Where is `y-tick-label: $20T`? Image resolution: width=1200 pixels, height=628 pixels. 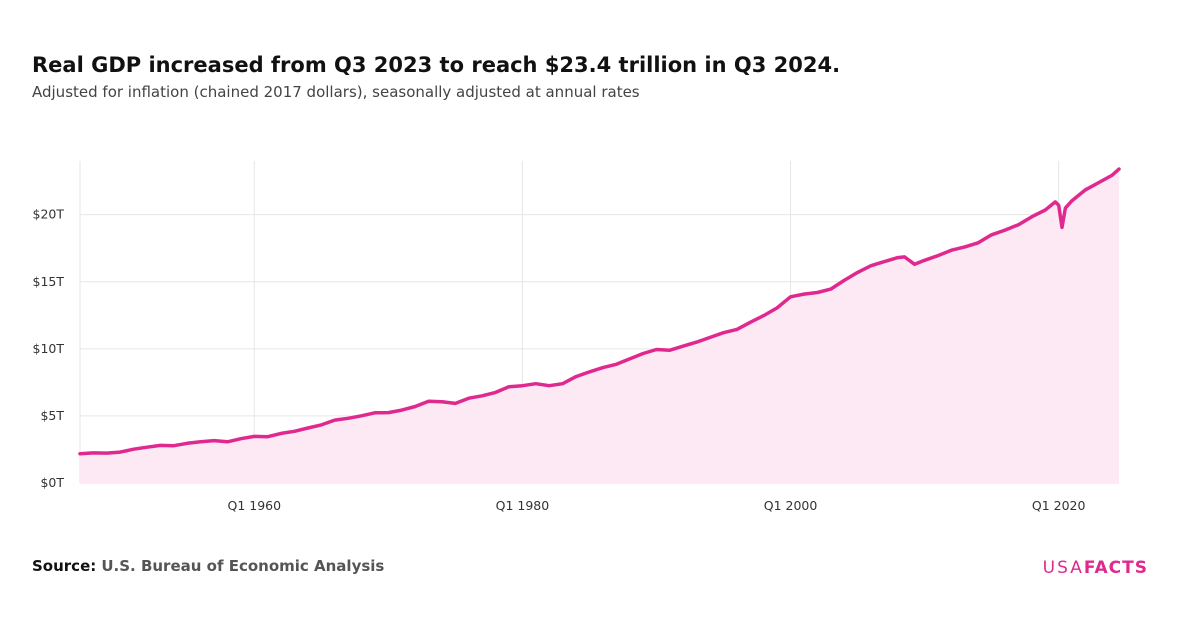 y-tick-label: $20T is located at coordinates (49, 214).